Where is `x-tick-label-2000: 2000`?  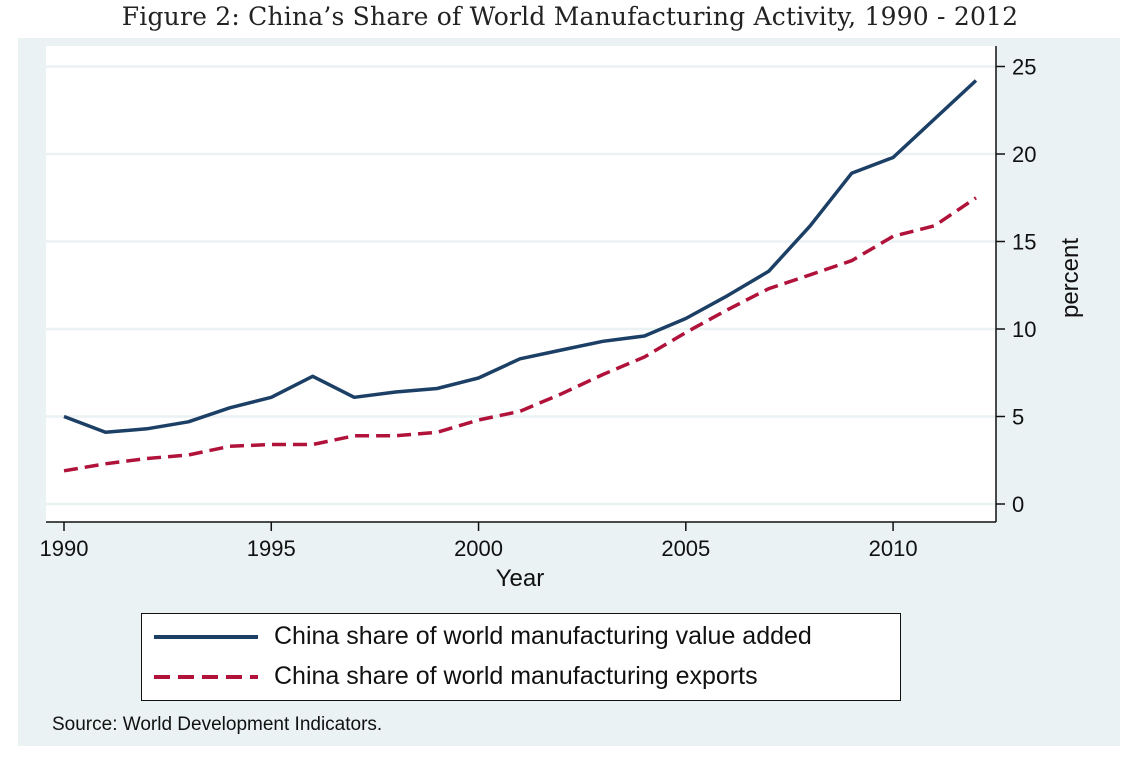 x-tick-label-2000: 2000 is located at coordinates (478, 548).